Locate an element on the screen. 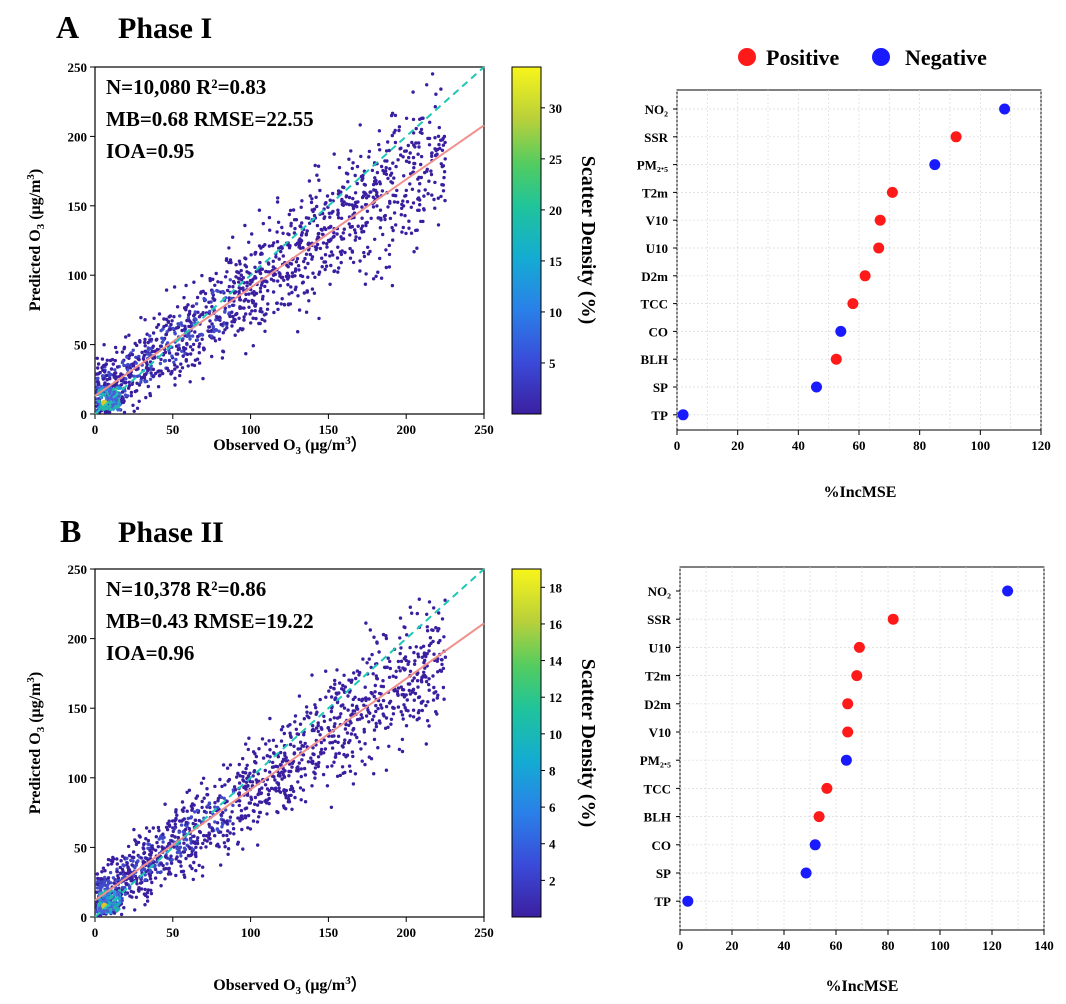  y-tick-label: 200 is located at coordinates (78, 136).